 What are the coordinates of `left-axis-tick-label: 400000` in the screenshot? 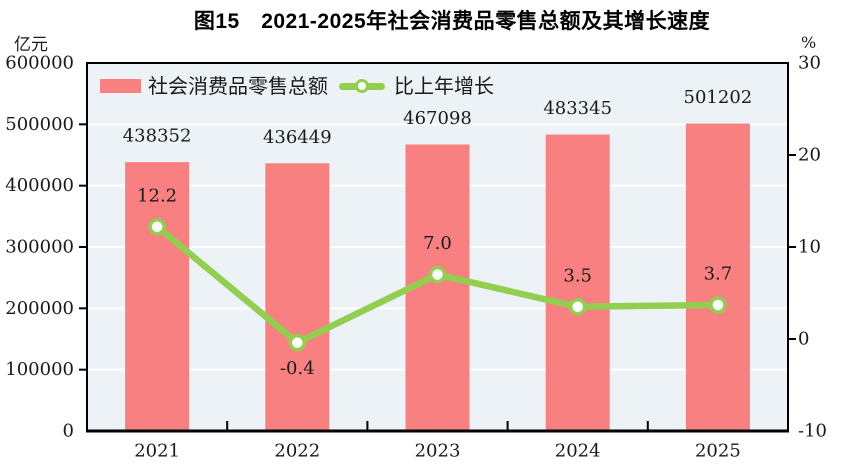 It's located at (39, 185).